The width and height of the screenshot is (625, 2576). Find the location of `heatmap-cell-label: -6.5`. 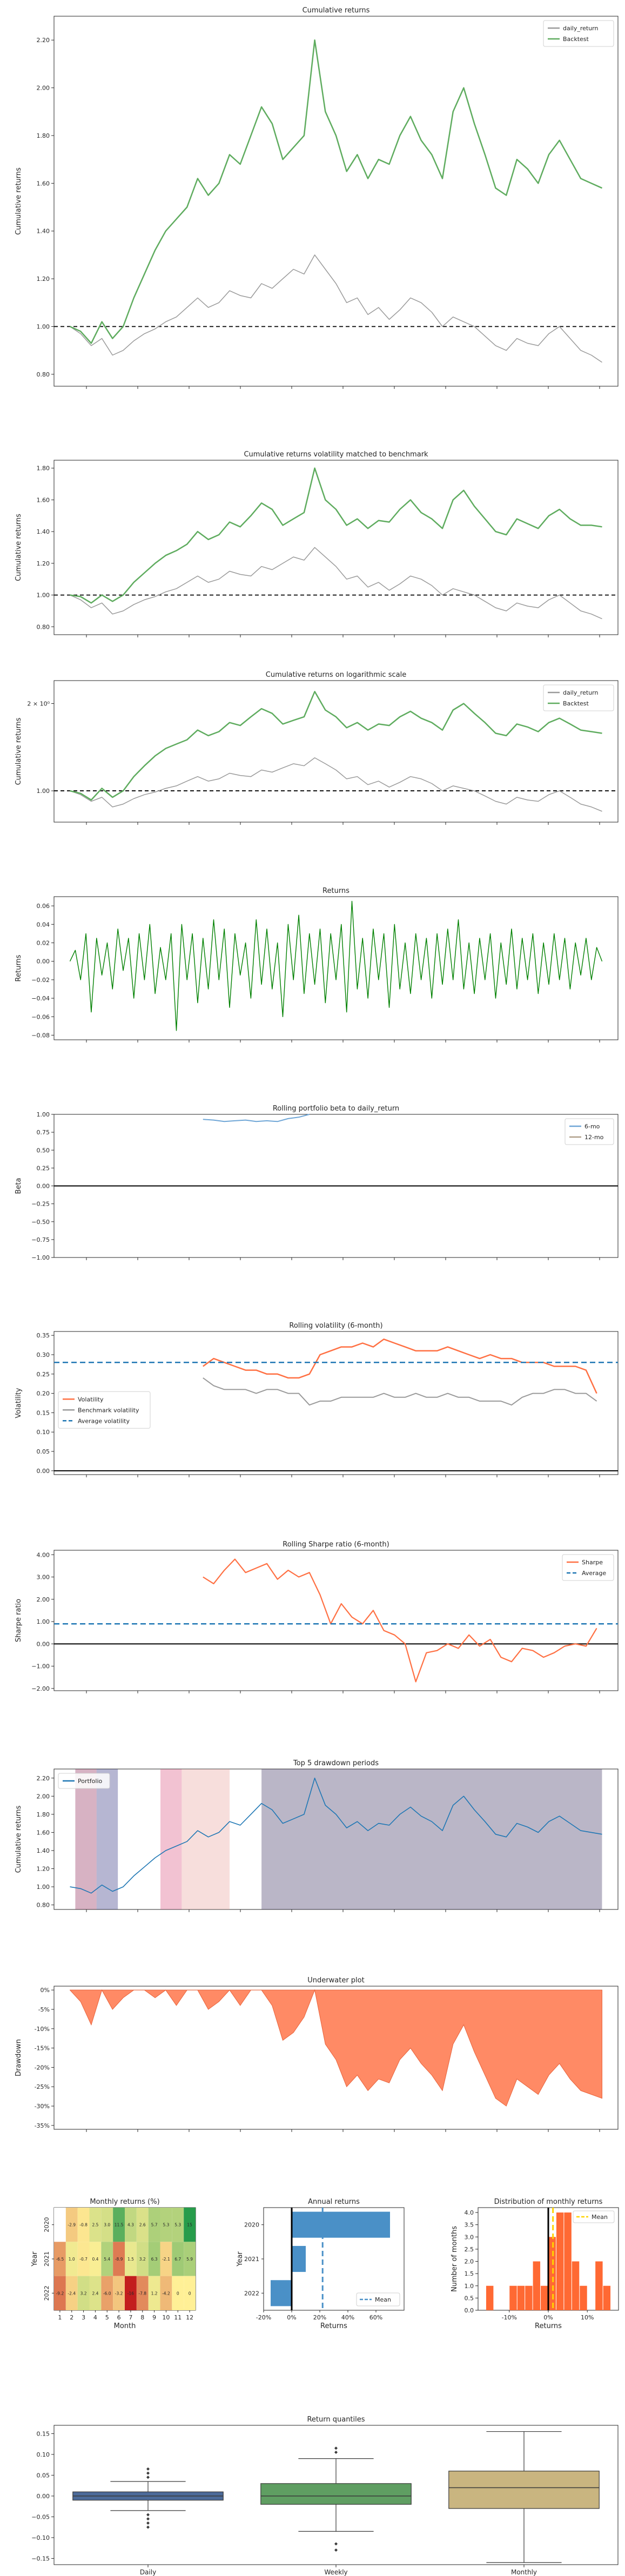

heatmap-cell-label: -6.5 is located at coordinates (60, 2259).